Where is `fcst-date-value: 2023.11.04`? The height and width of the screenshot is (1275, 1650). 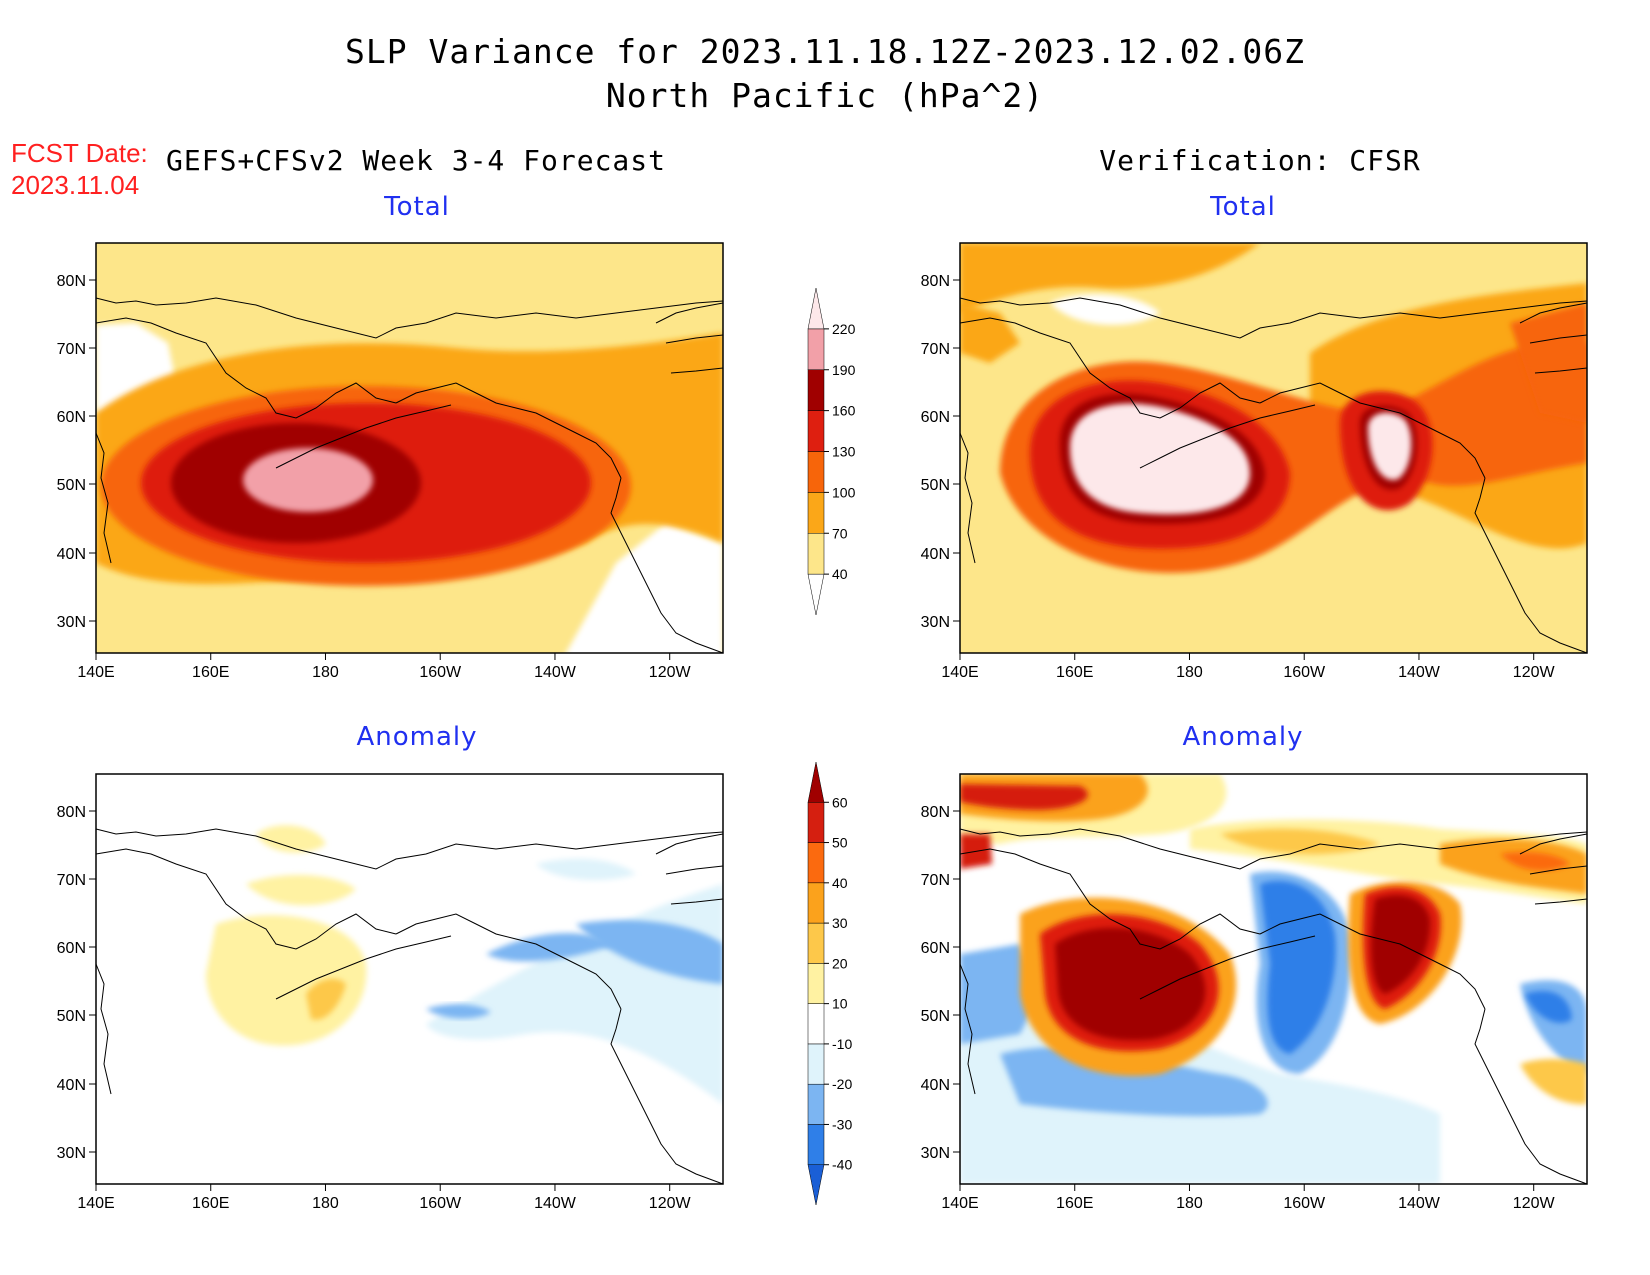
fcst-date-value: 2023.11.04 is located at coordinates (75, 185).